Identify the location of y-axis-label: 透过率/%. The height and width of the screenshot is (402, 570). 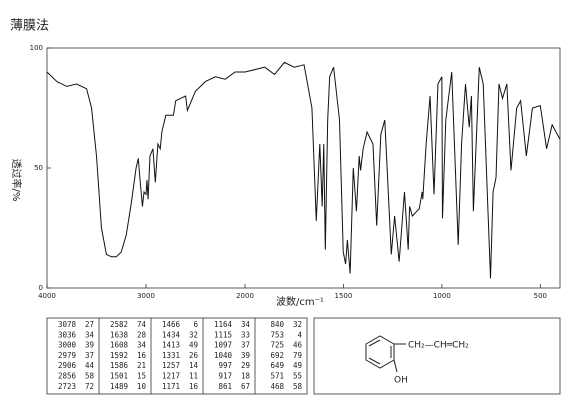
(16, 180).